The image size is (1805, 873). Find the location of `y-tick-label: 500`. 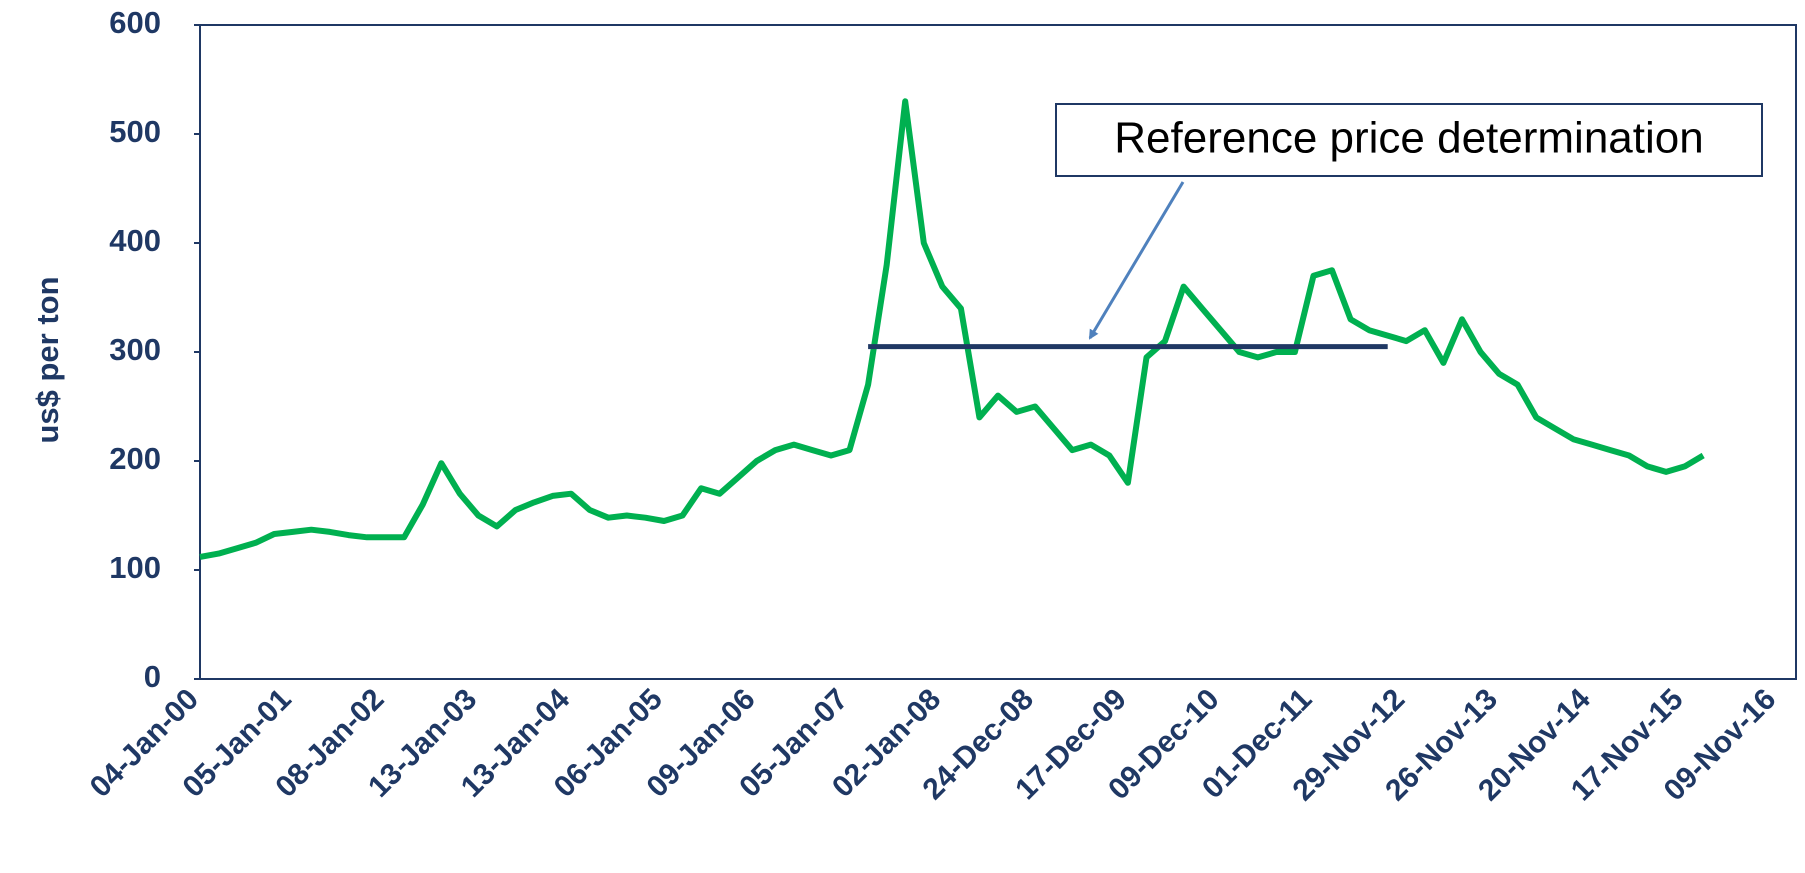

y-tick-label: 500 is located at coordinates (135, 131).